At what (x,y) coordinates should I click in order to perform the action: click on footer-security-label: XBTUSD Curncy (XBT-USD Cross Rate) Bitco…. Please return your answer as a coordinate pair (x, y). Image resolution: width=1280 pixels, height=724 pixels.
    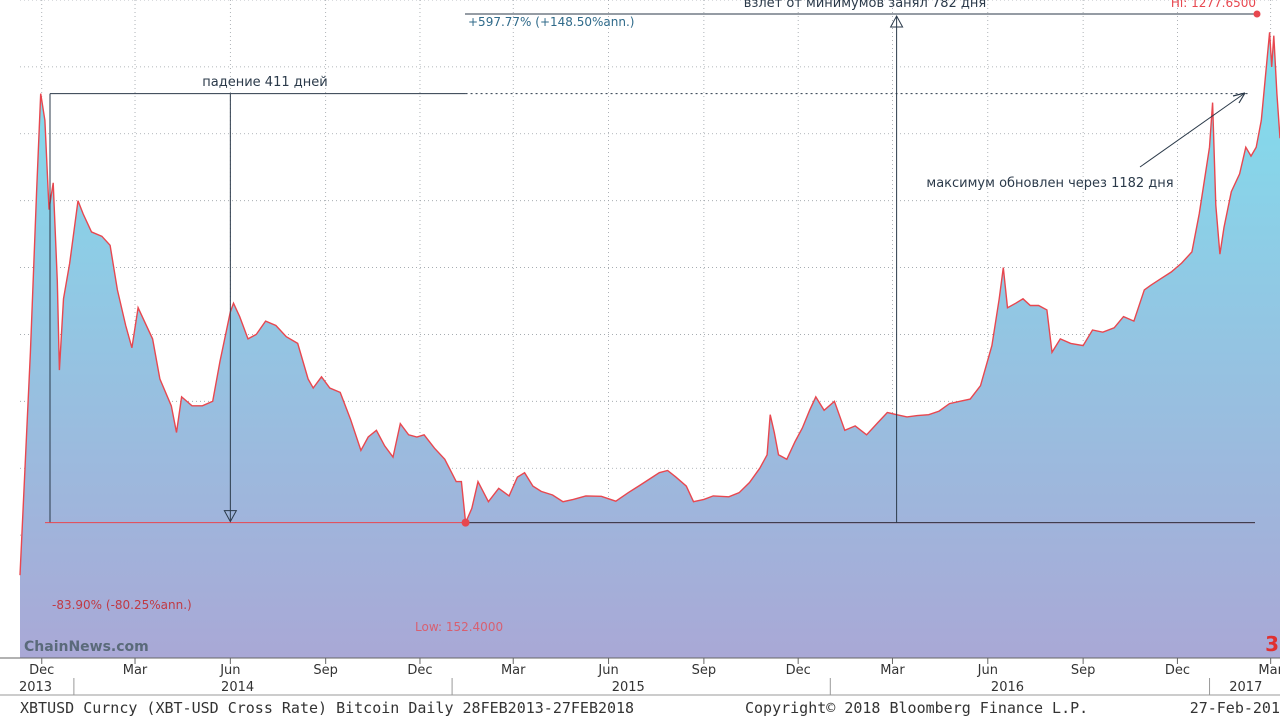
    Looking at the image, I should click on (327, 708).